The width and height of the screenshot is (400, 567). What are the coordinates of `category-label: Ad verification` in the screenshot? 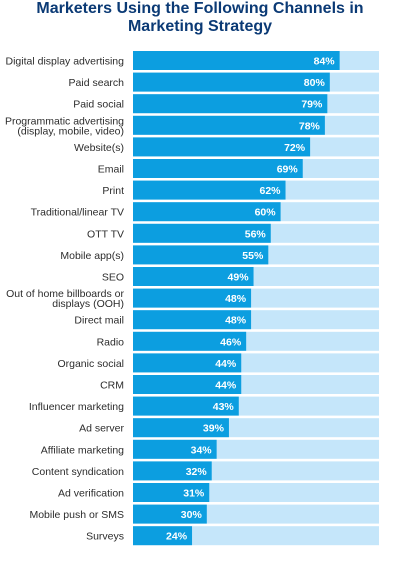 It's located at (91, 494).